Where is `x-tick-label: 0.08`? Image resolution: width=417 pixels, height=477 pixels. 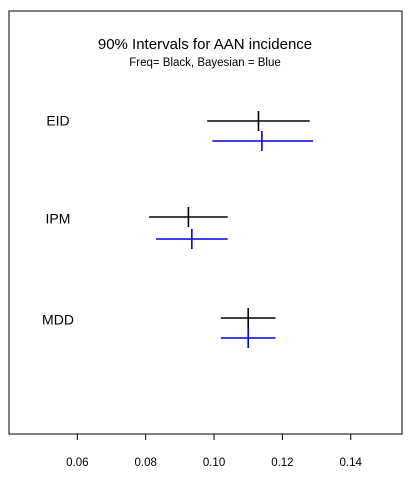
x-tick-label: 0.08 is located at coordinates (146, 463).